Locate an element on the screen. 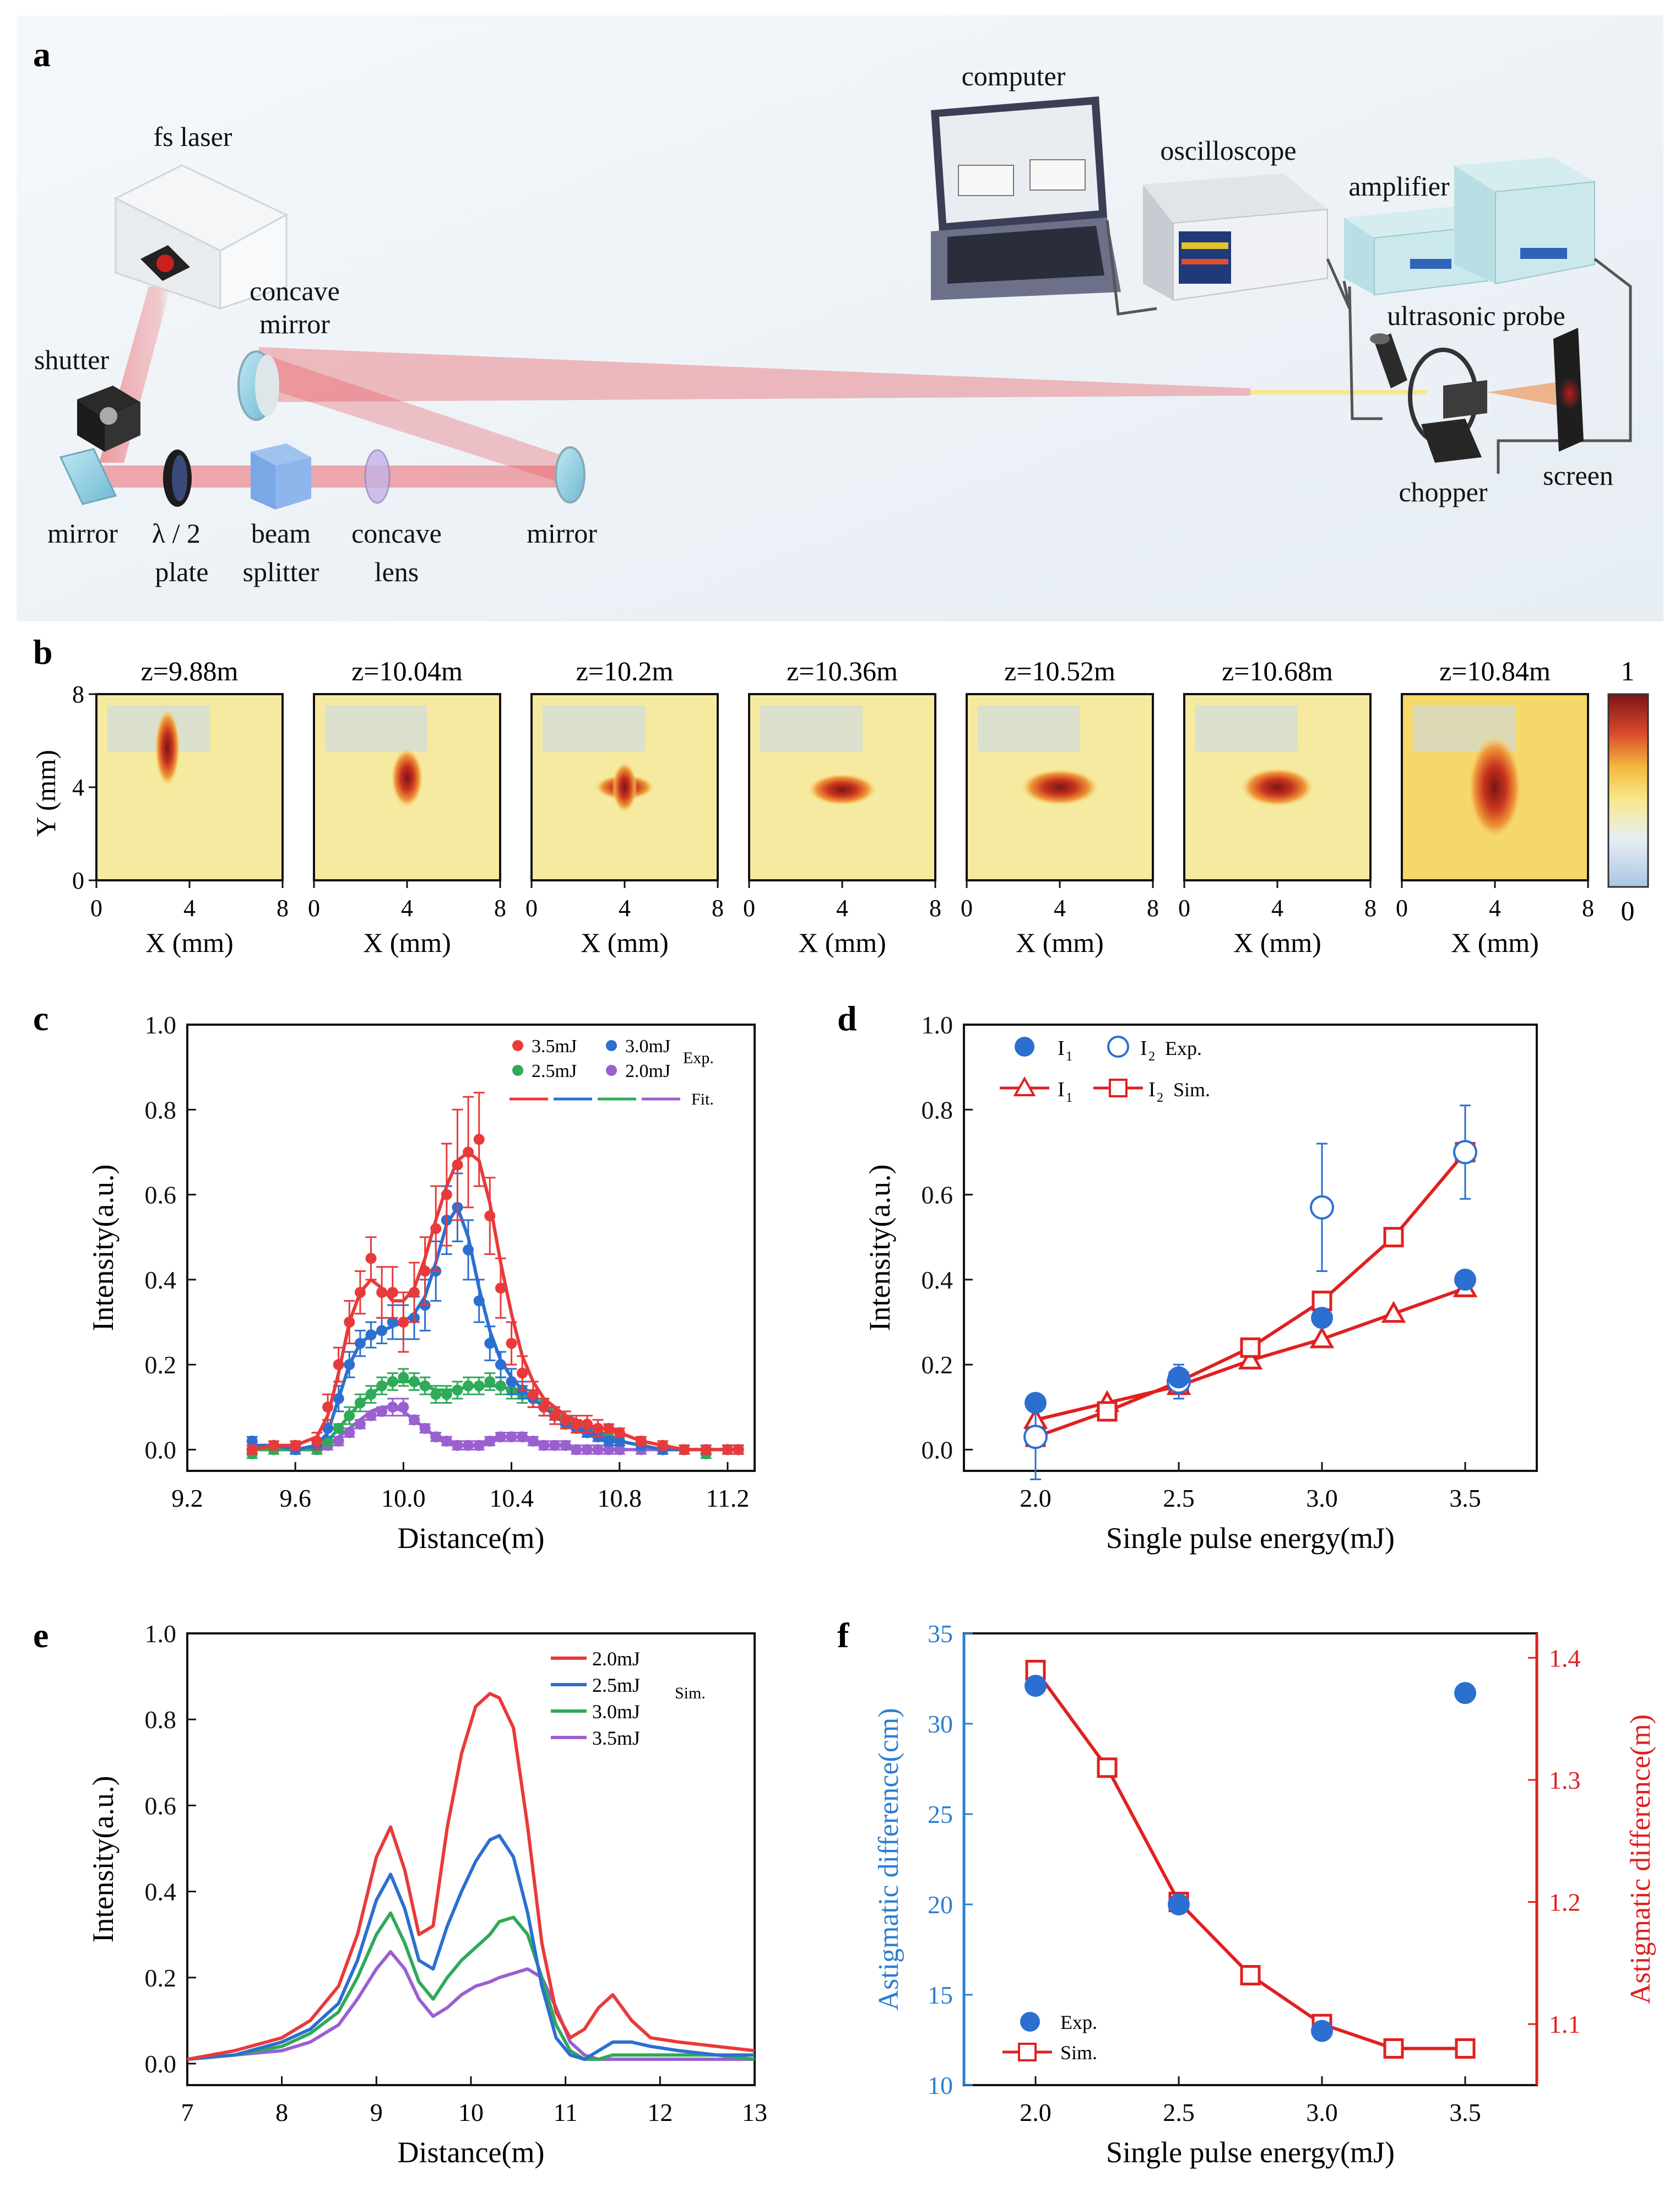 The image size is (1680, 2203). x-tick-label: 12 is located at coordinates (660, 2112).